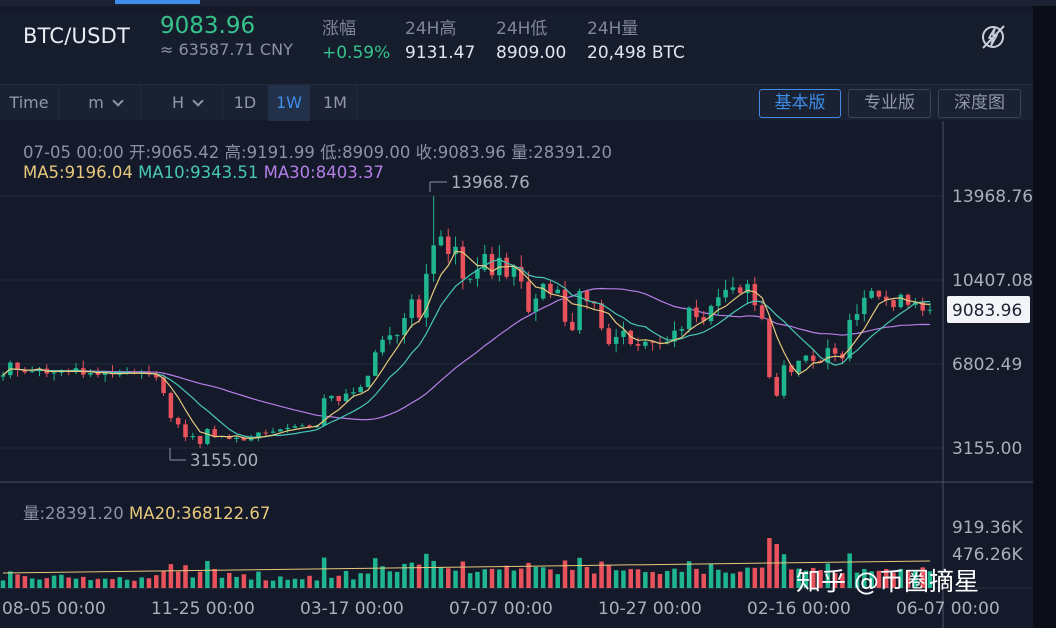  I want to click on right-scroll-edge, so click(1044, 317).